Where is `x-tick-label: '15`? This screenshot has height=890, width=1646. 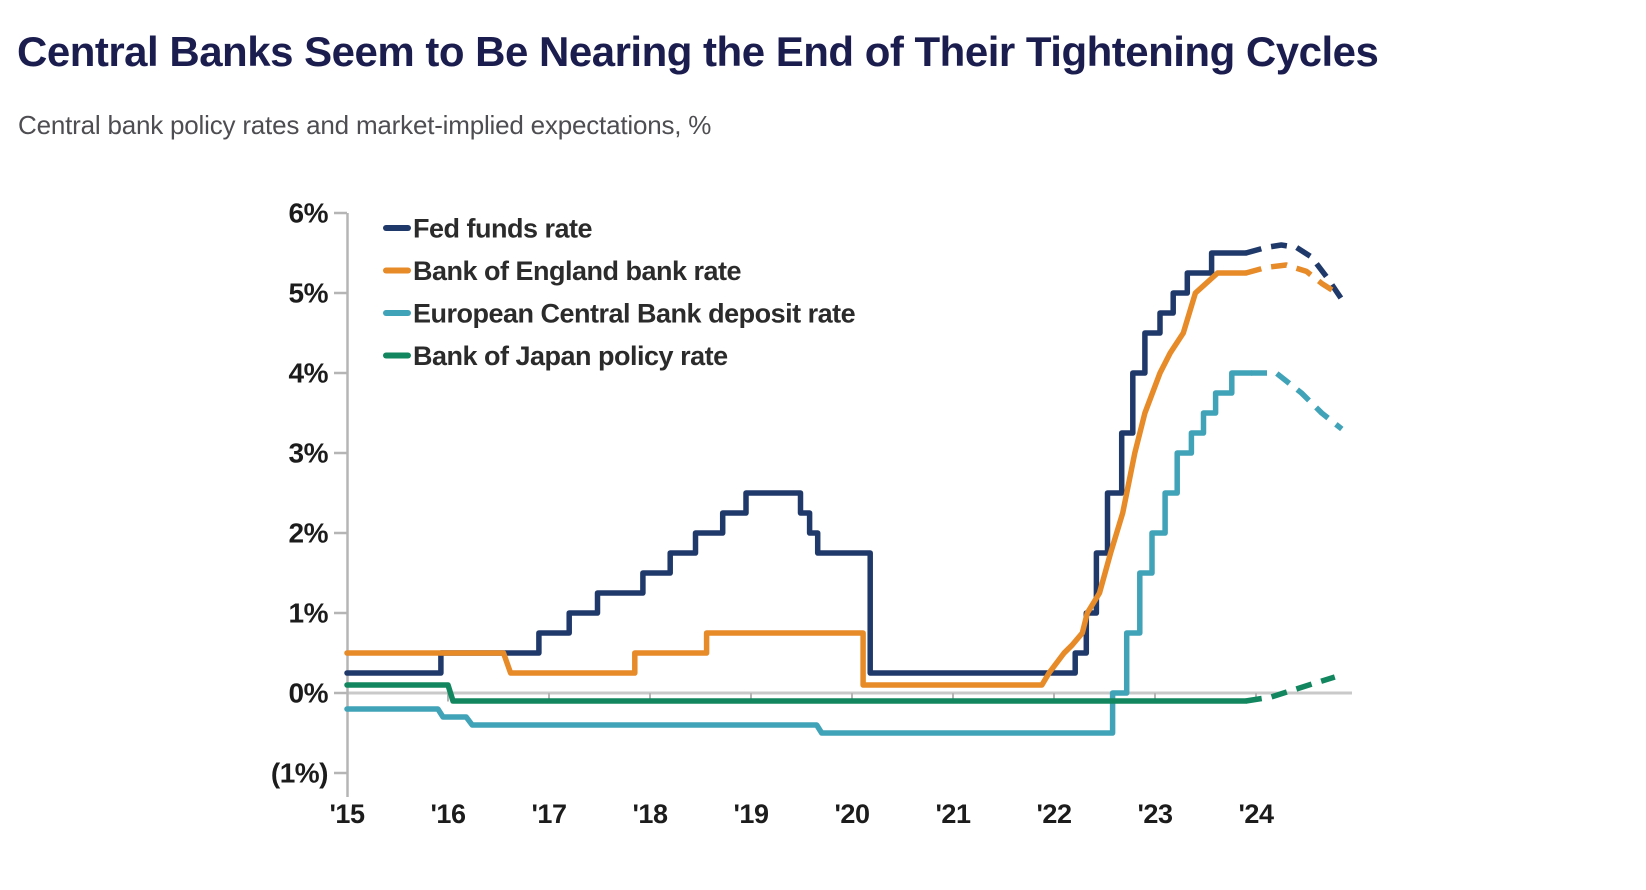
x-tick-label: '15 is located at coordinates (347, 814).